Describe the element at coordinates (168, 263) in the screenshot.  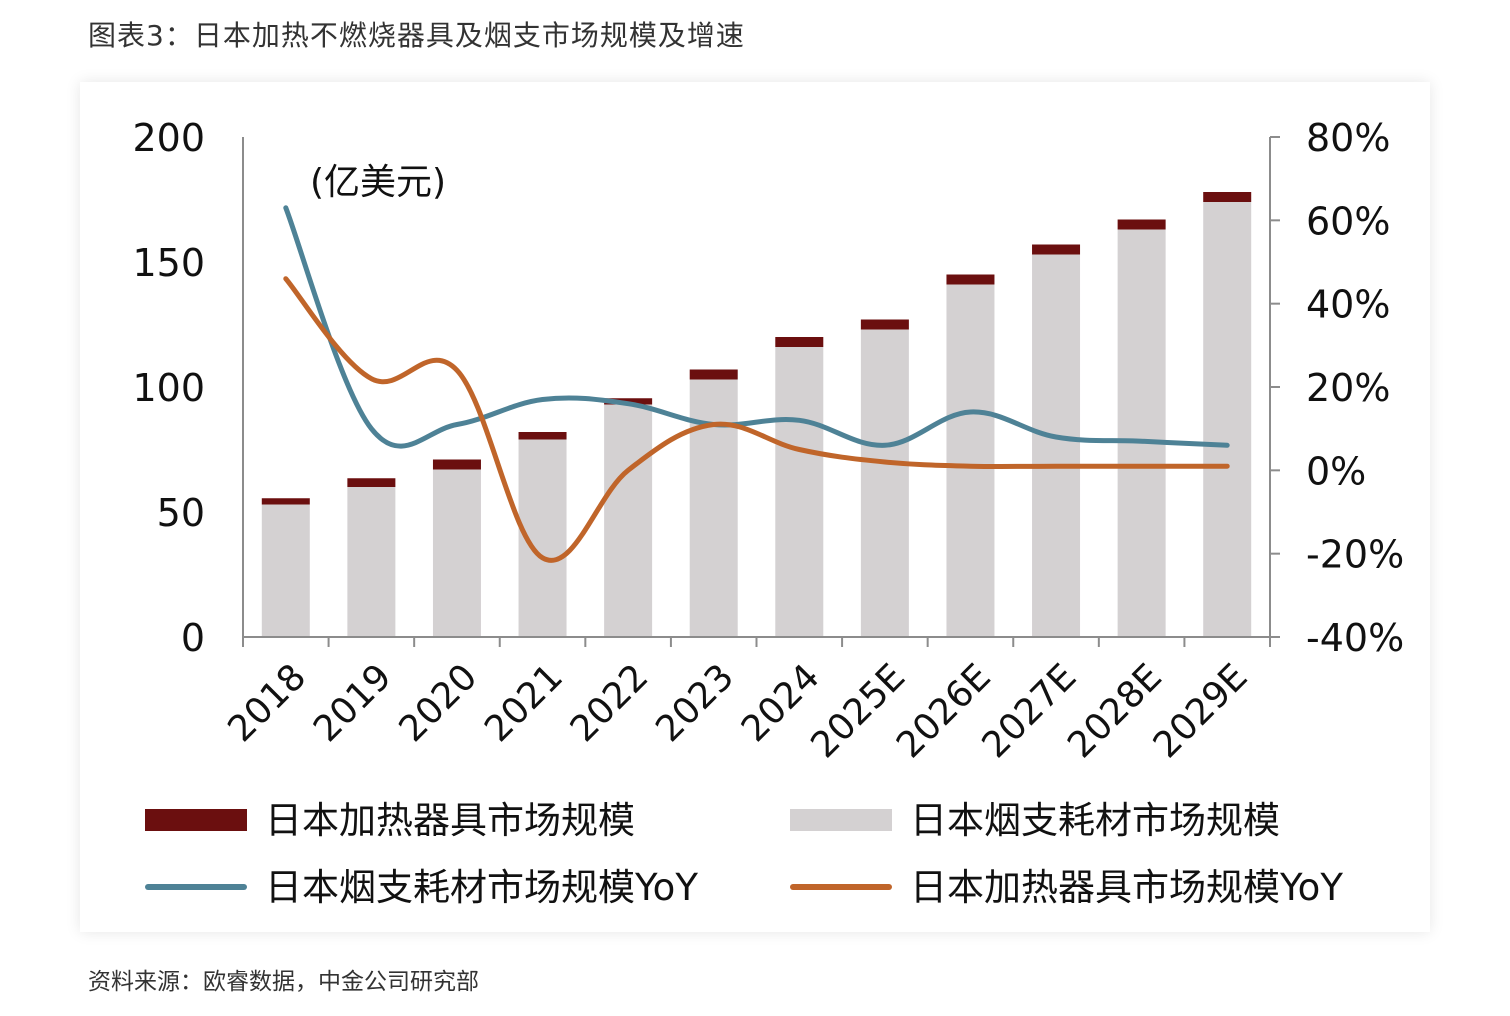
I see `left-tick-label-150: 150` at that location.